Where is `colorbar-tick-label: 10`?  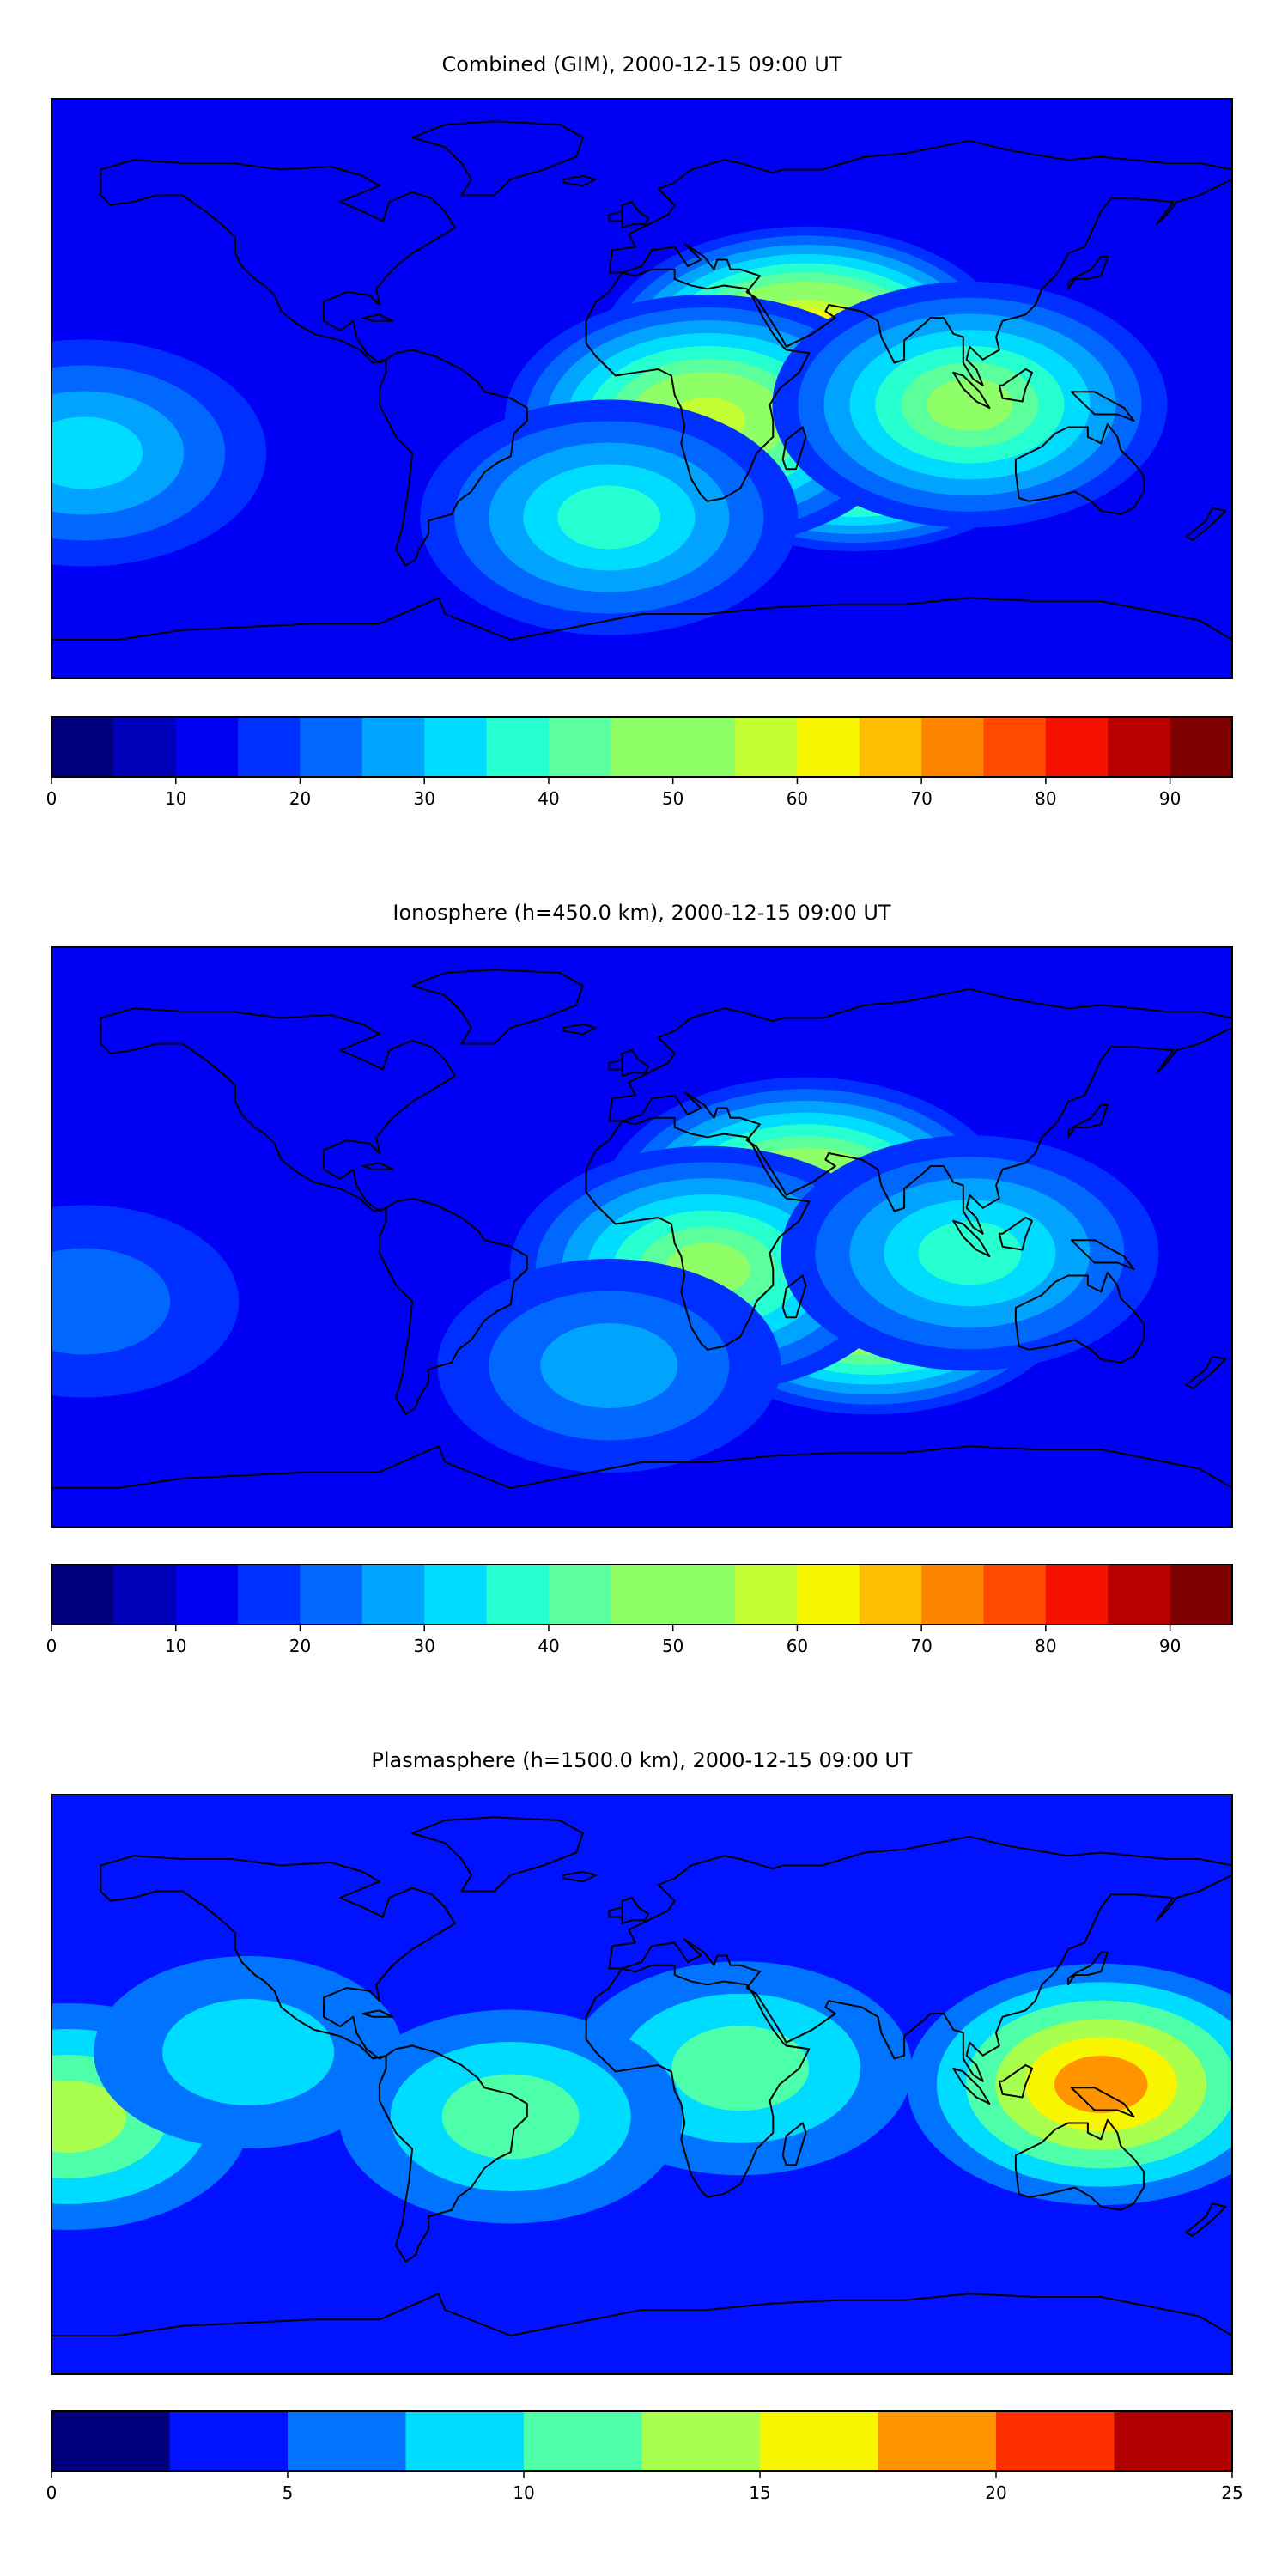
colorbar-tick-label: 10 is located at coordinates (175, 799).